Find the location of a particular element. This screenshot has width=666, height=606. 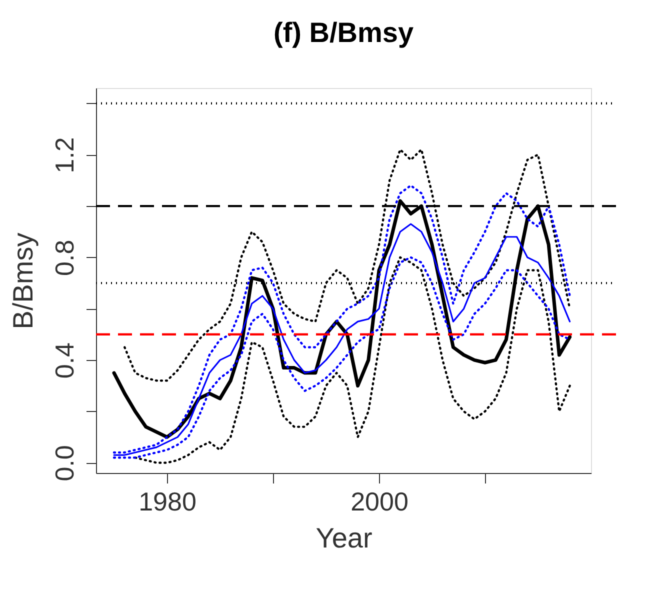

x-tick-label: 2000 is located at coordinates (379, 501).